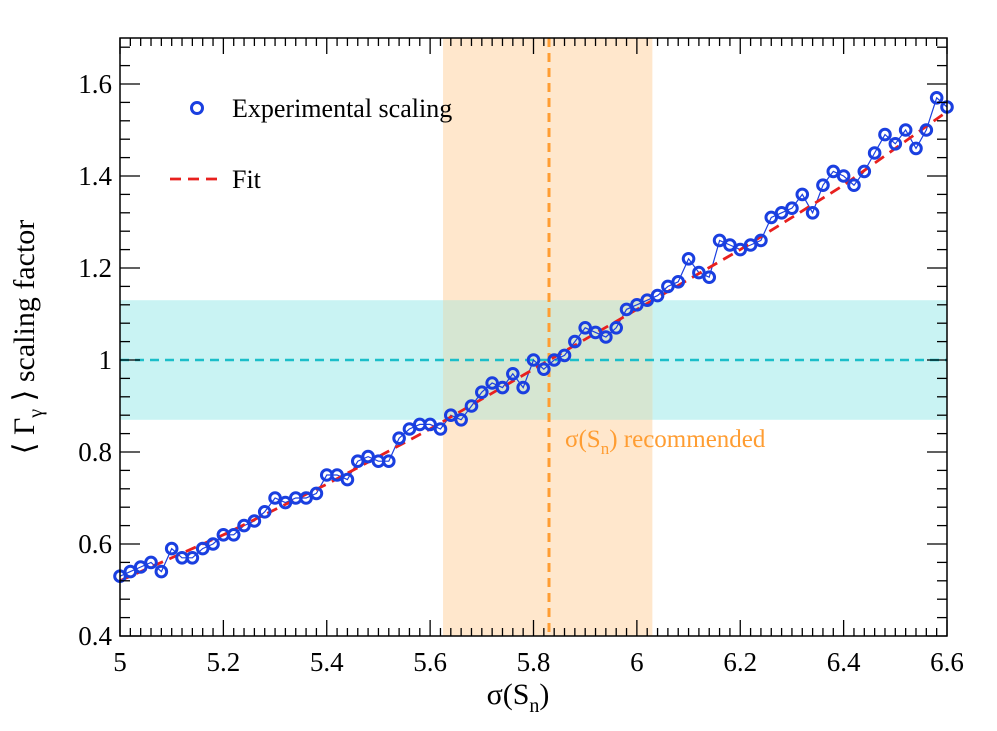 The image size is (997, 731). I want to click on y-tick-label: 0.4, so click(95, 636).